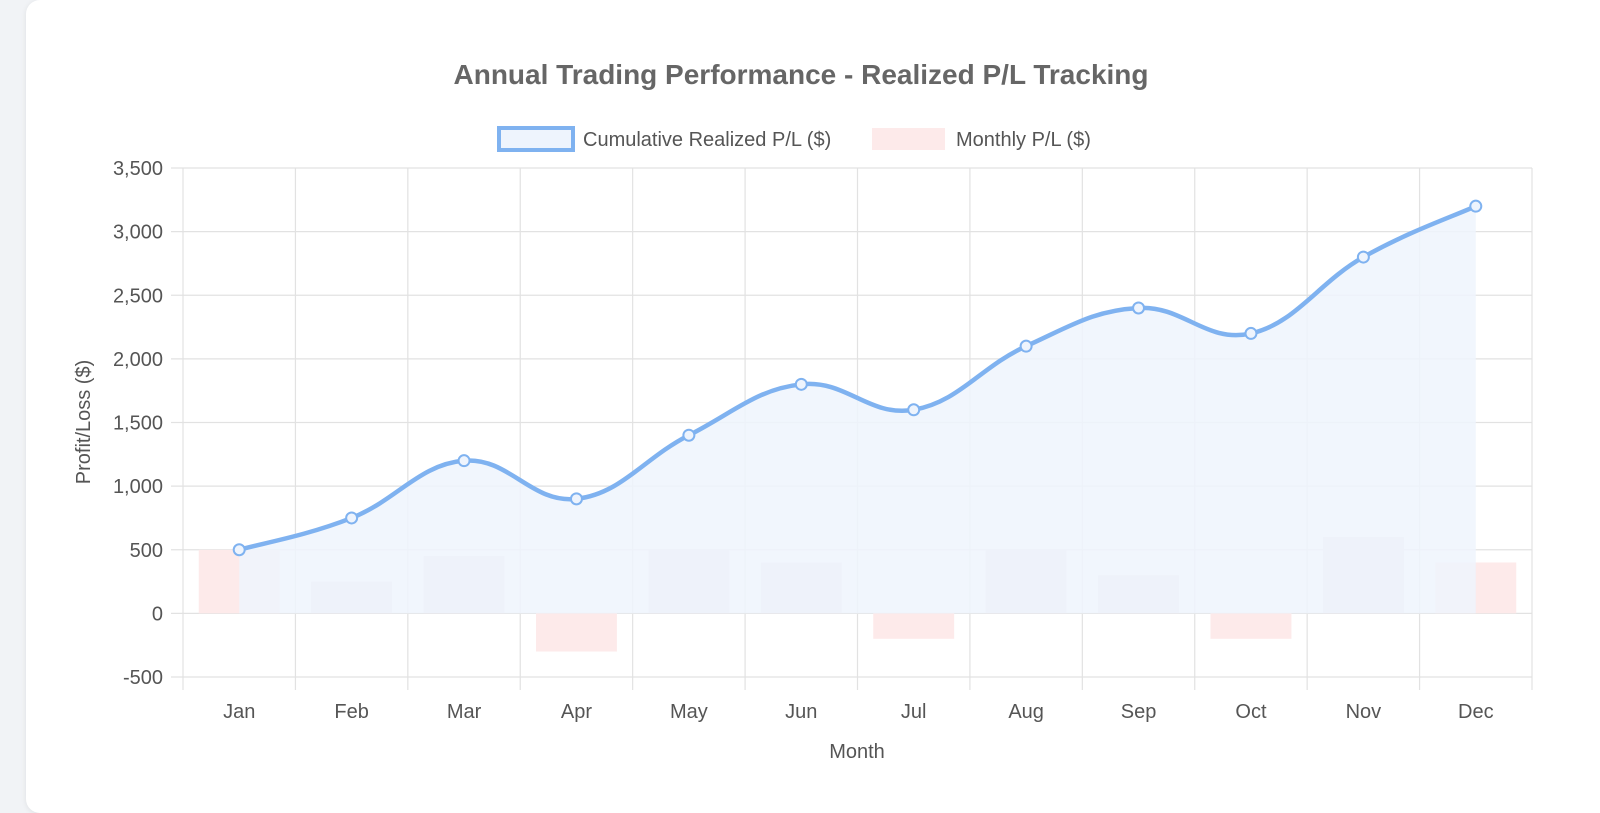  Describe the element at coordinates (143, 678) in the screenshot. I see `y-tick-label: -500` at that location.